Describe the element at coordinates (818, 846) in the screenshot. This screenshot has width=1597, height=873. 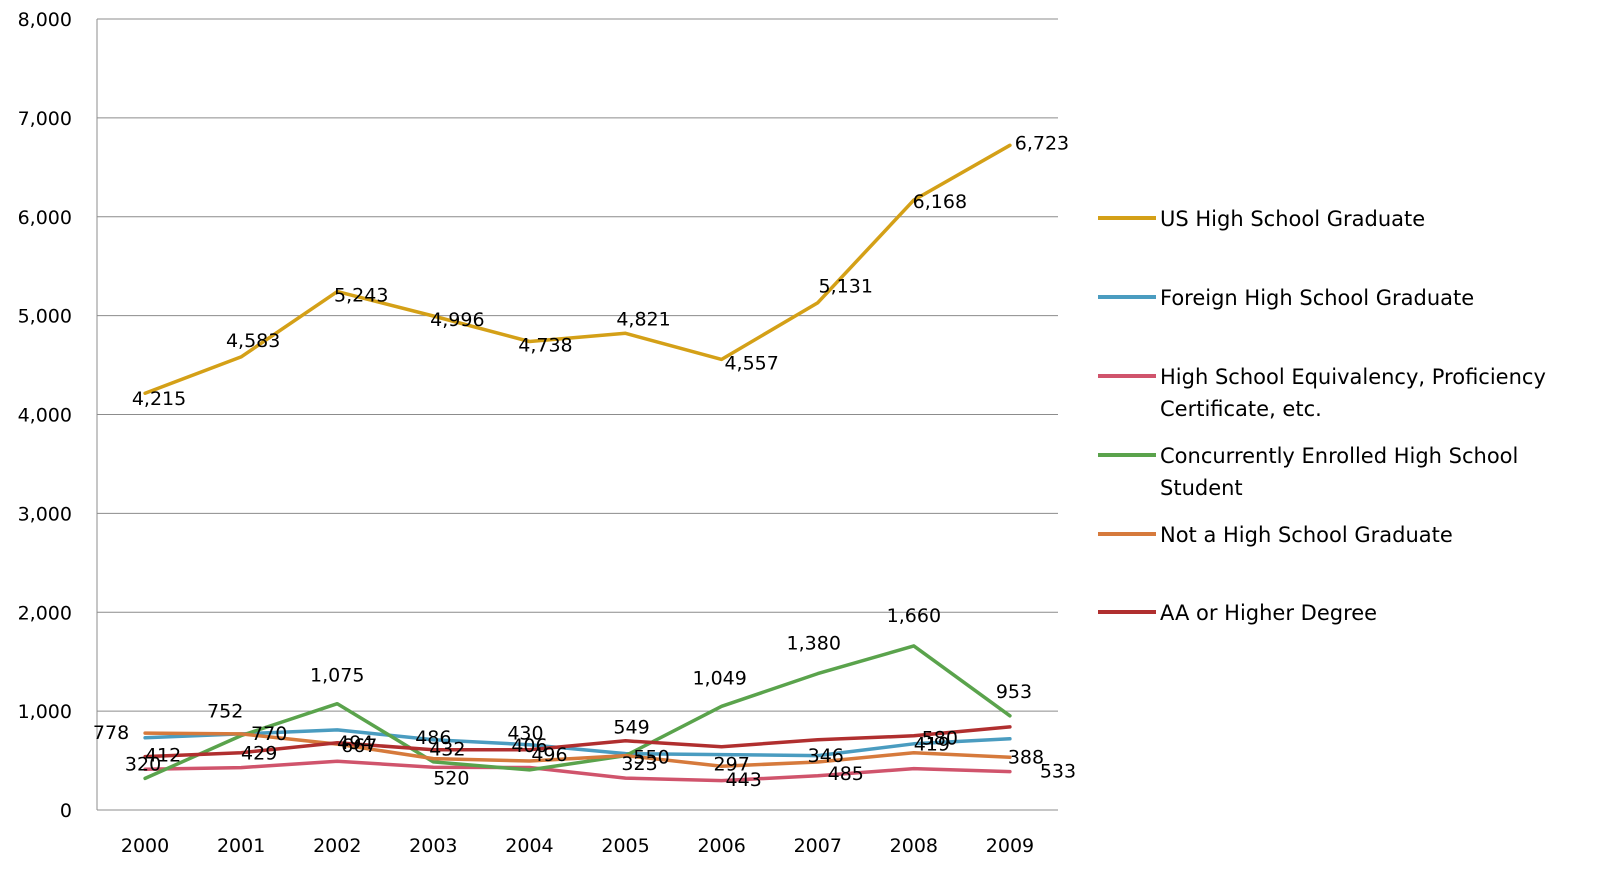
I see `x-tick-label: 2007` at that location.